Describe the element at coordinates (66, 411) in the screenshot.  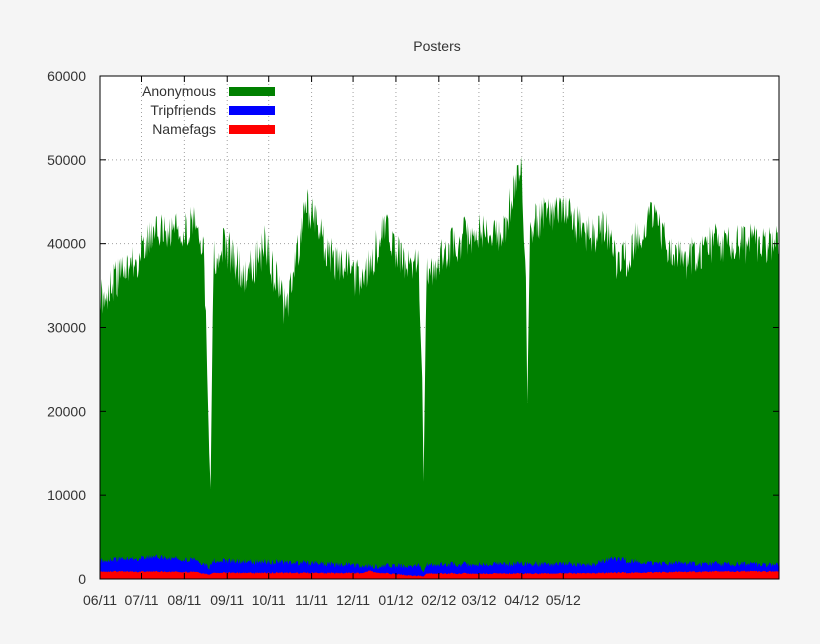
I see `y-tick-label: 20000` at that location.